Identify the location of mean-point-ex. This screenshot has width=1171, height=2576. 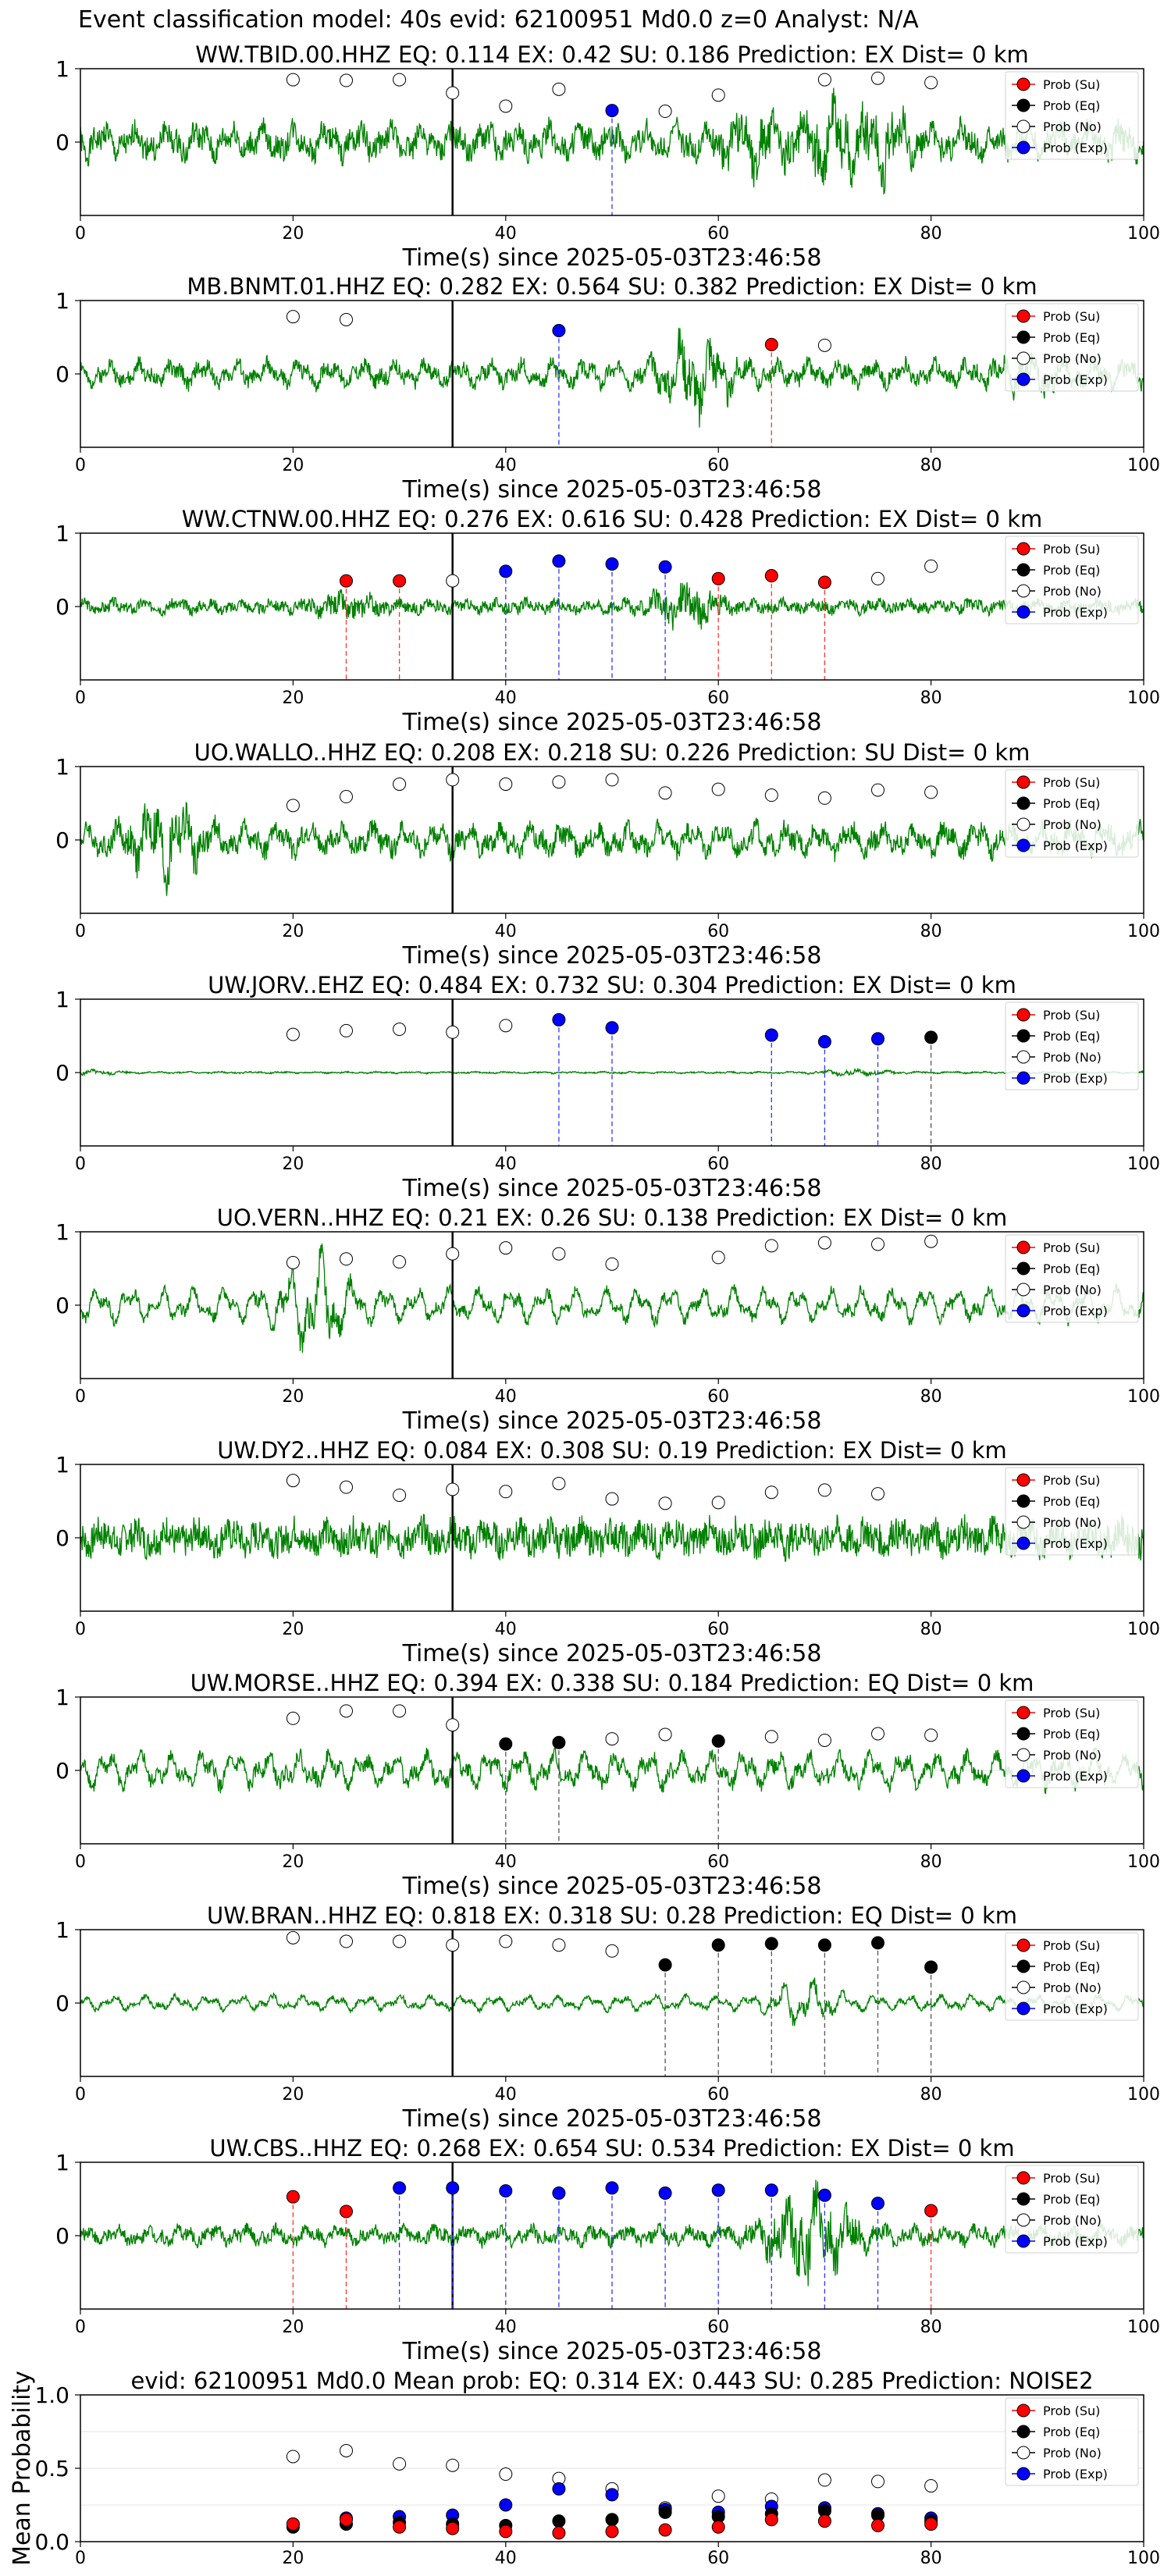
(506, 2505).